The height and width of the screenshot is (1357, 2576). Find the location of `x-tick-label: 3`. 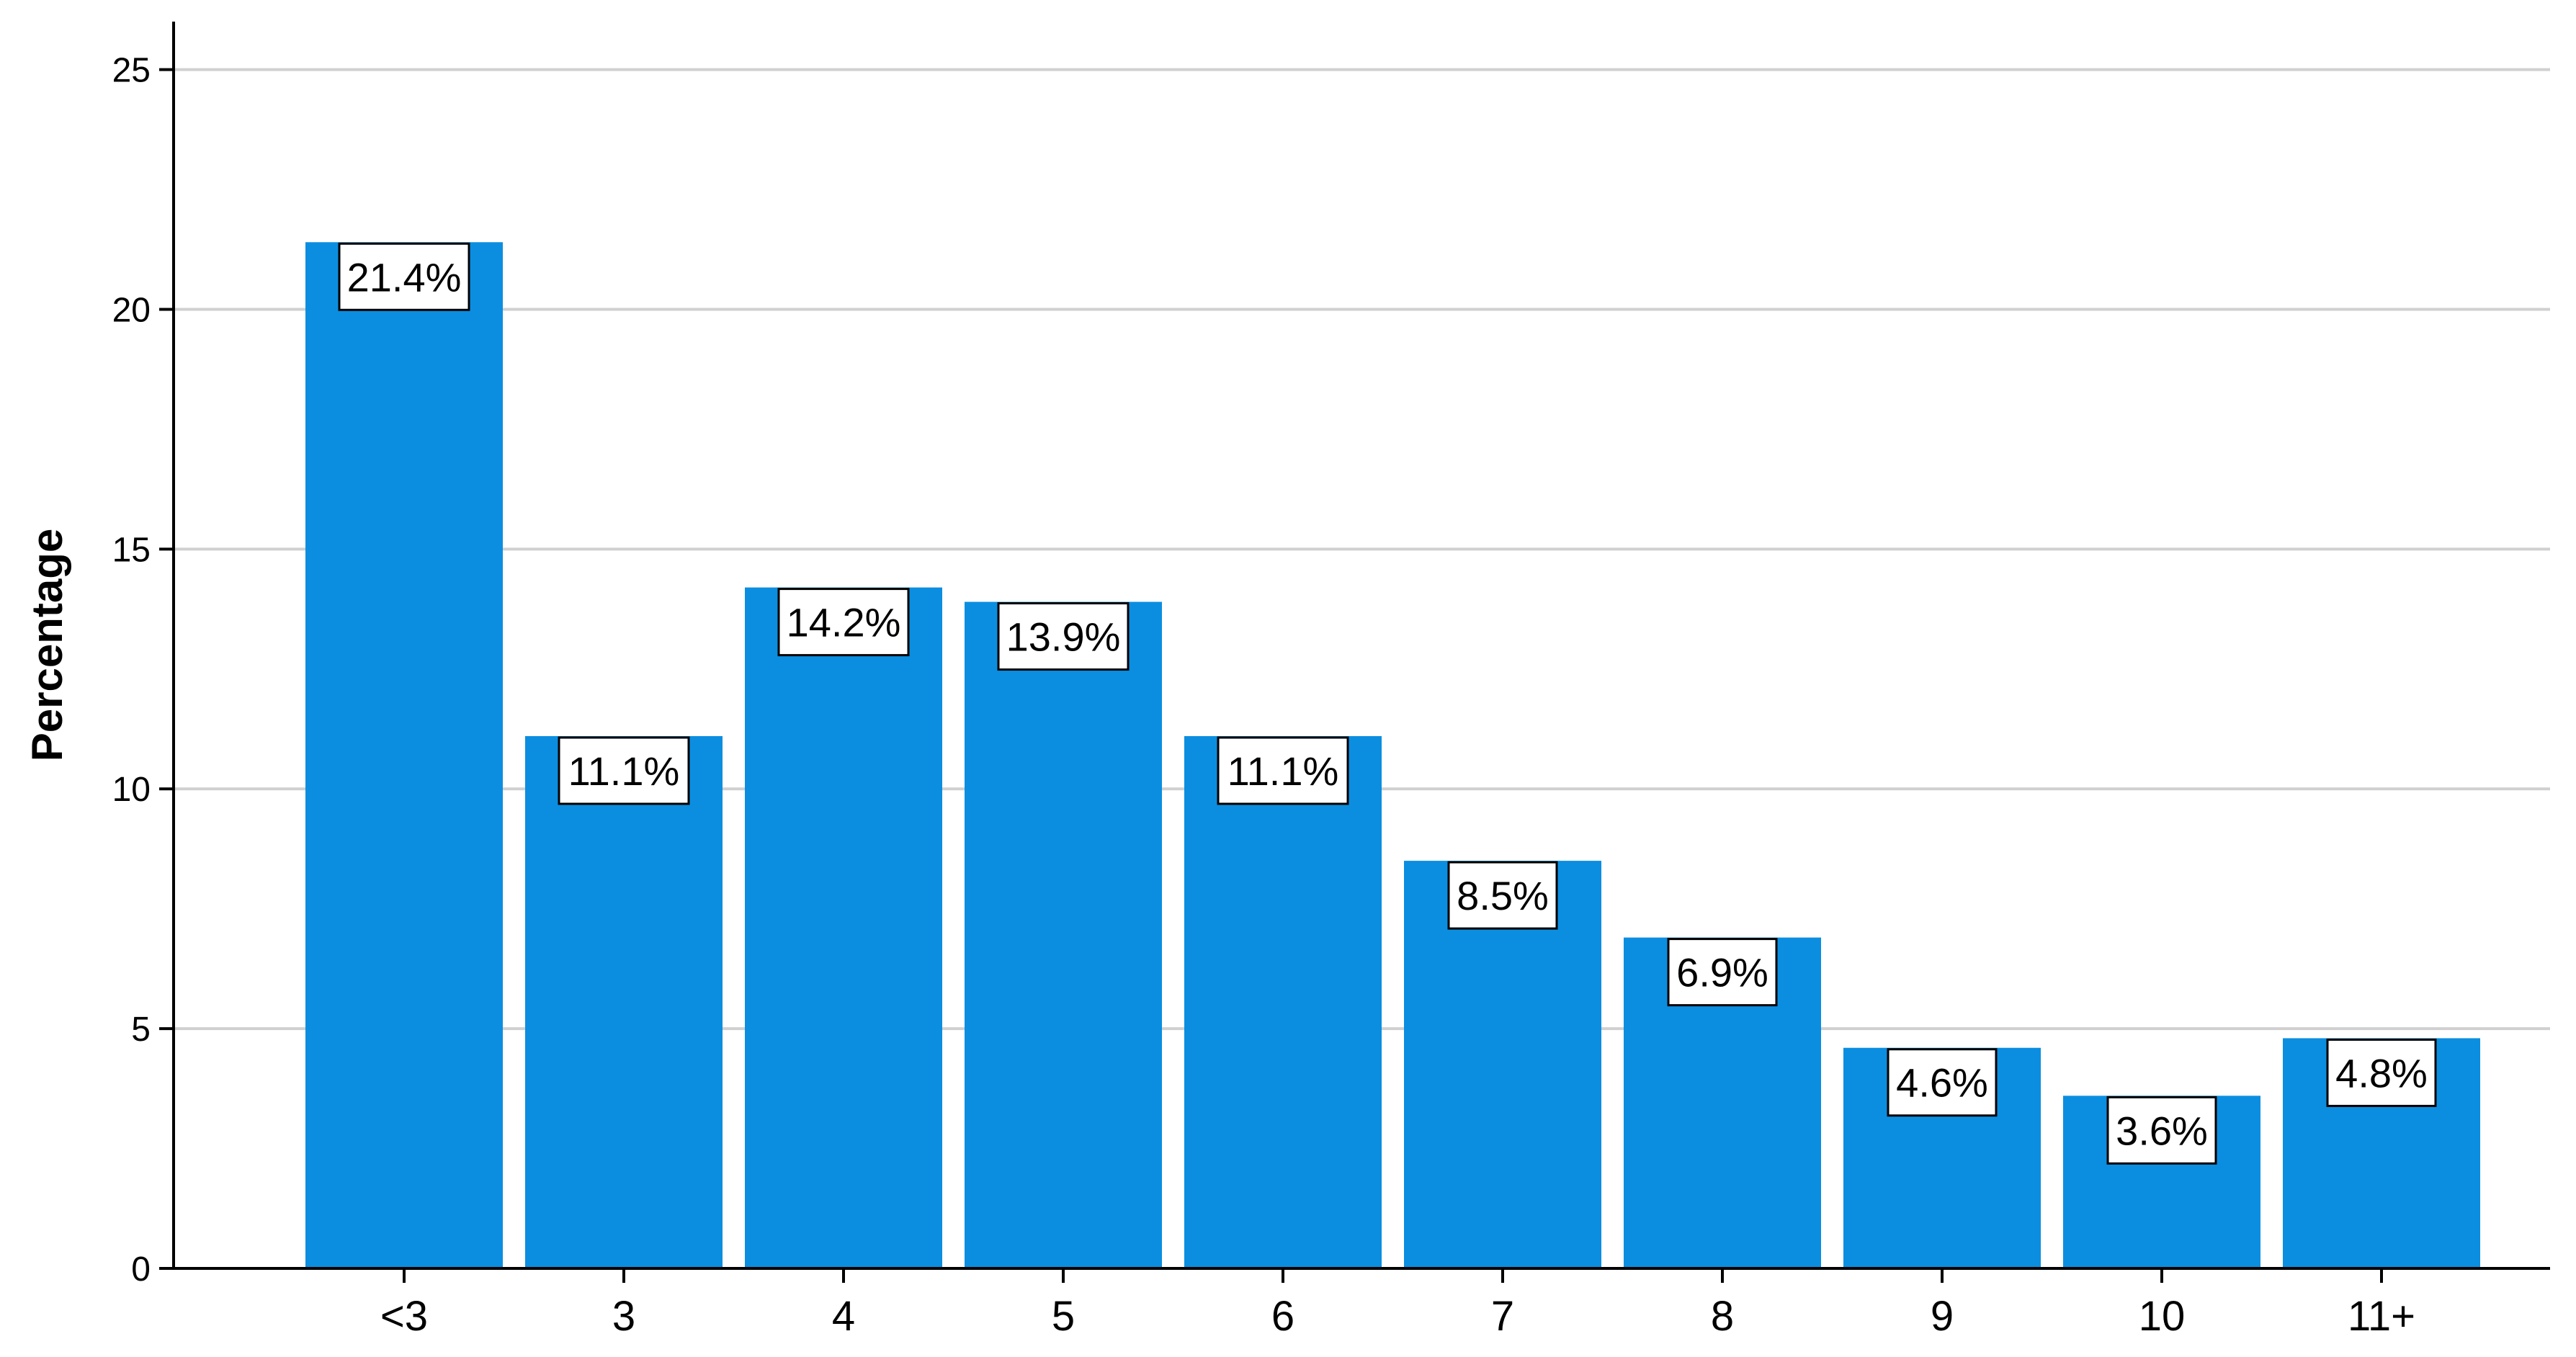

x-tick-label: 3 is located at coordinates (623, 1316).